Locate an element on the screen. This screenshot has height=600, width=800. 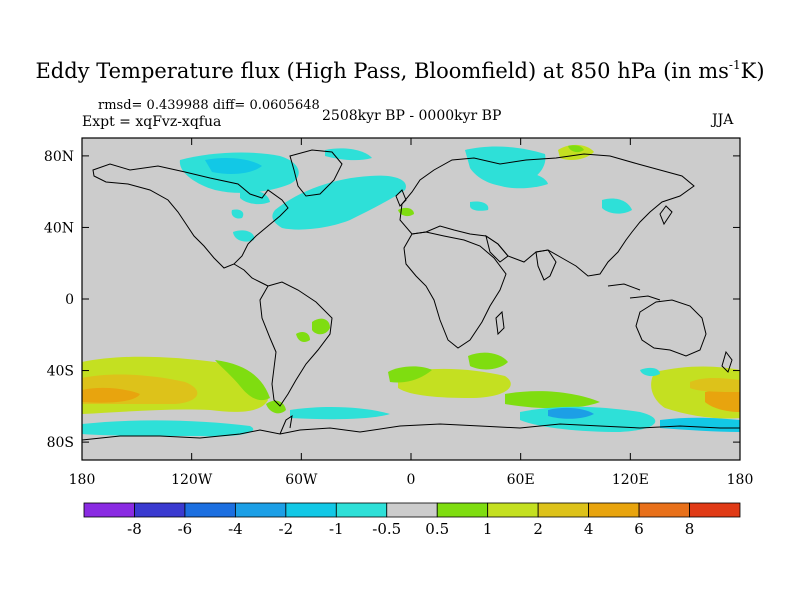
colorbar-label: -1 is located at coordinates (336, 529).